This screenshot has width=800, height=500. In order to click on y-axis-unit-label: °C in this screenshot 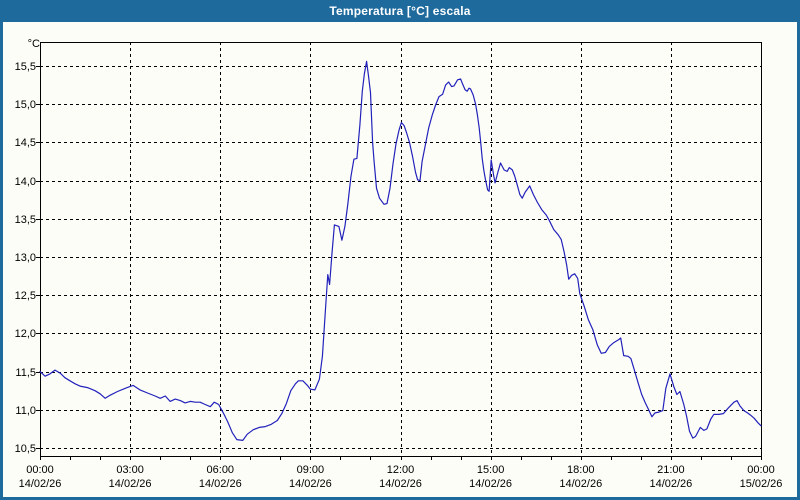, I will do `click(33, 44)`.